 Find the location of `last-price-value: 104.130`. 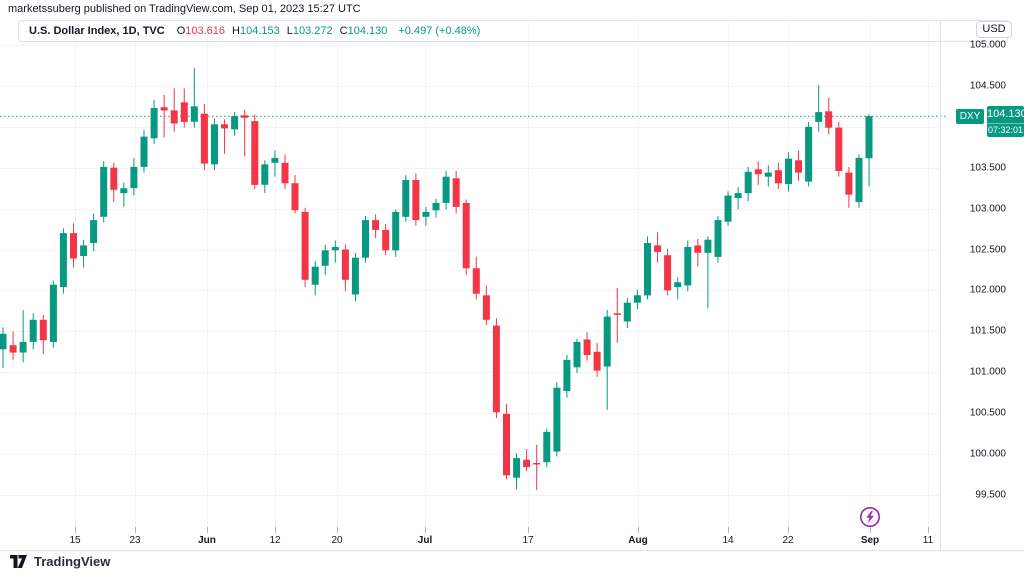

last-price-value: 104.130 is located at coordinates (1005, 114).